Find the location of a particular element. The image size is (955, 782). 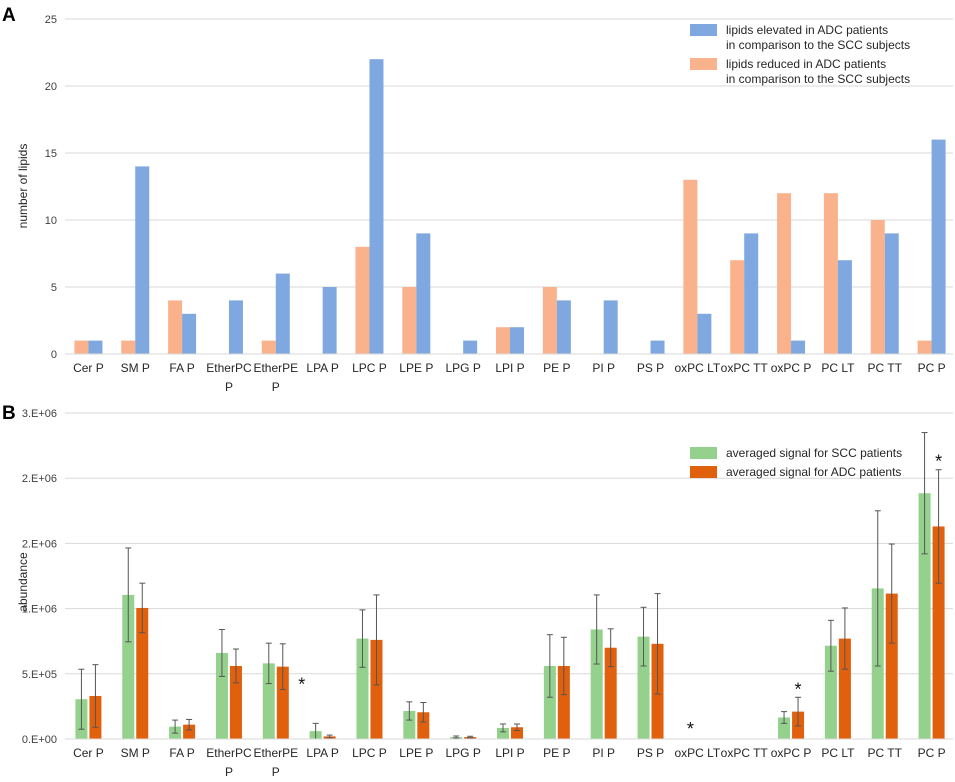

panel-b-y-tick-label: 1.E+06 is located at coordinates (39, 610).